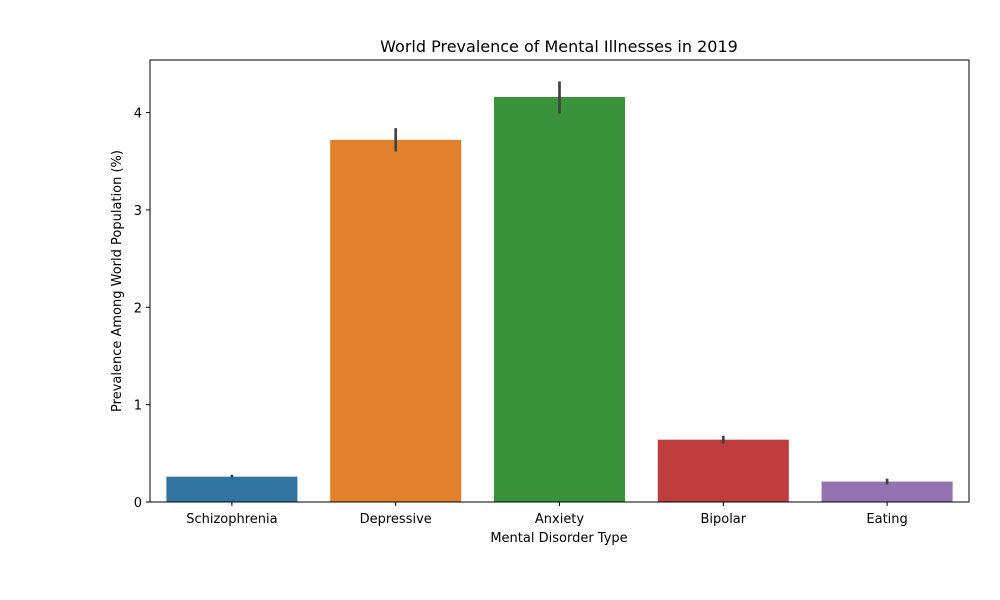 The width and height of the screenshot is (1000, 600). I want to click on y-tick-label-4: 4, so click(138, 114).